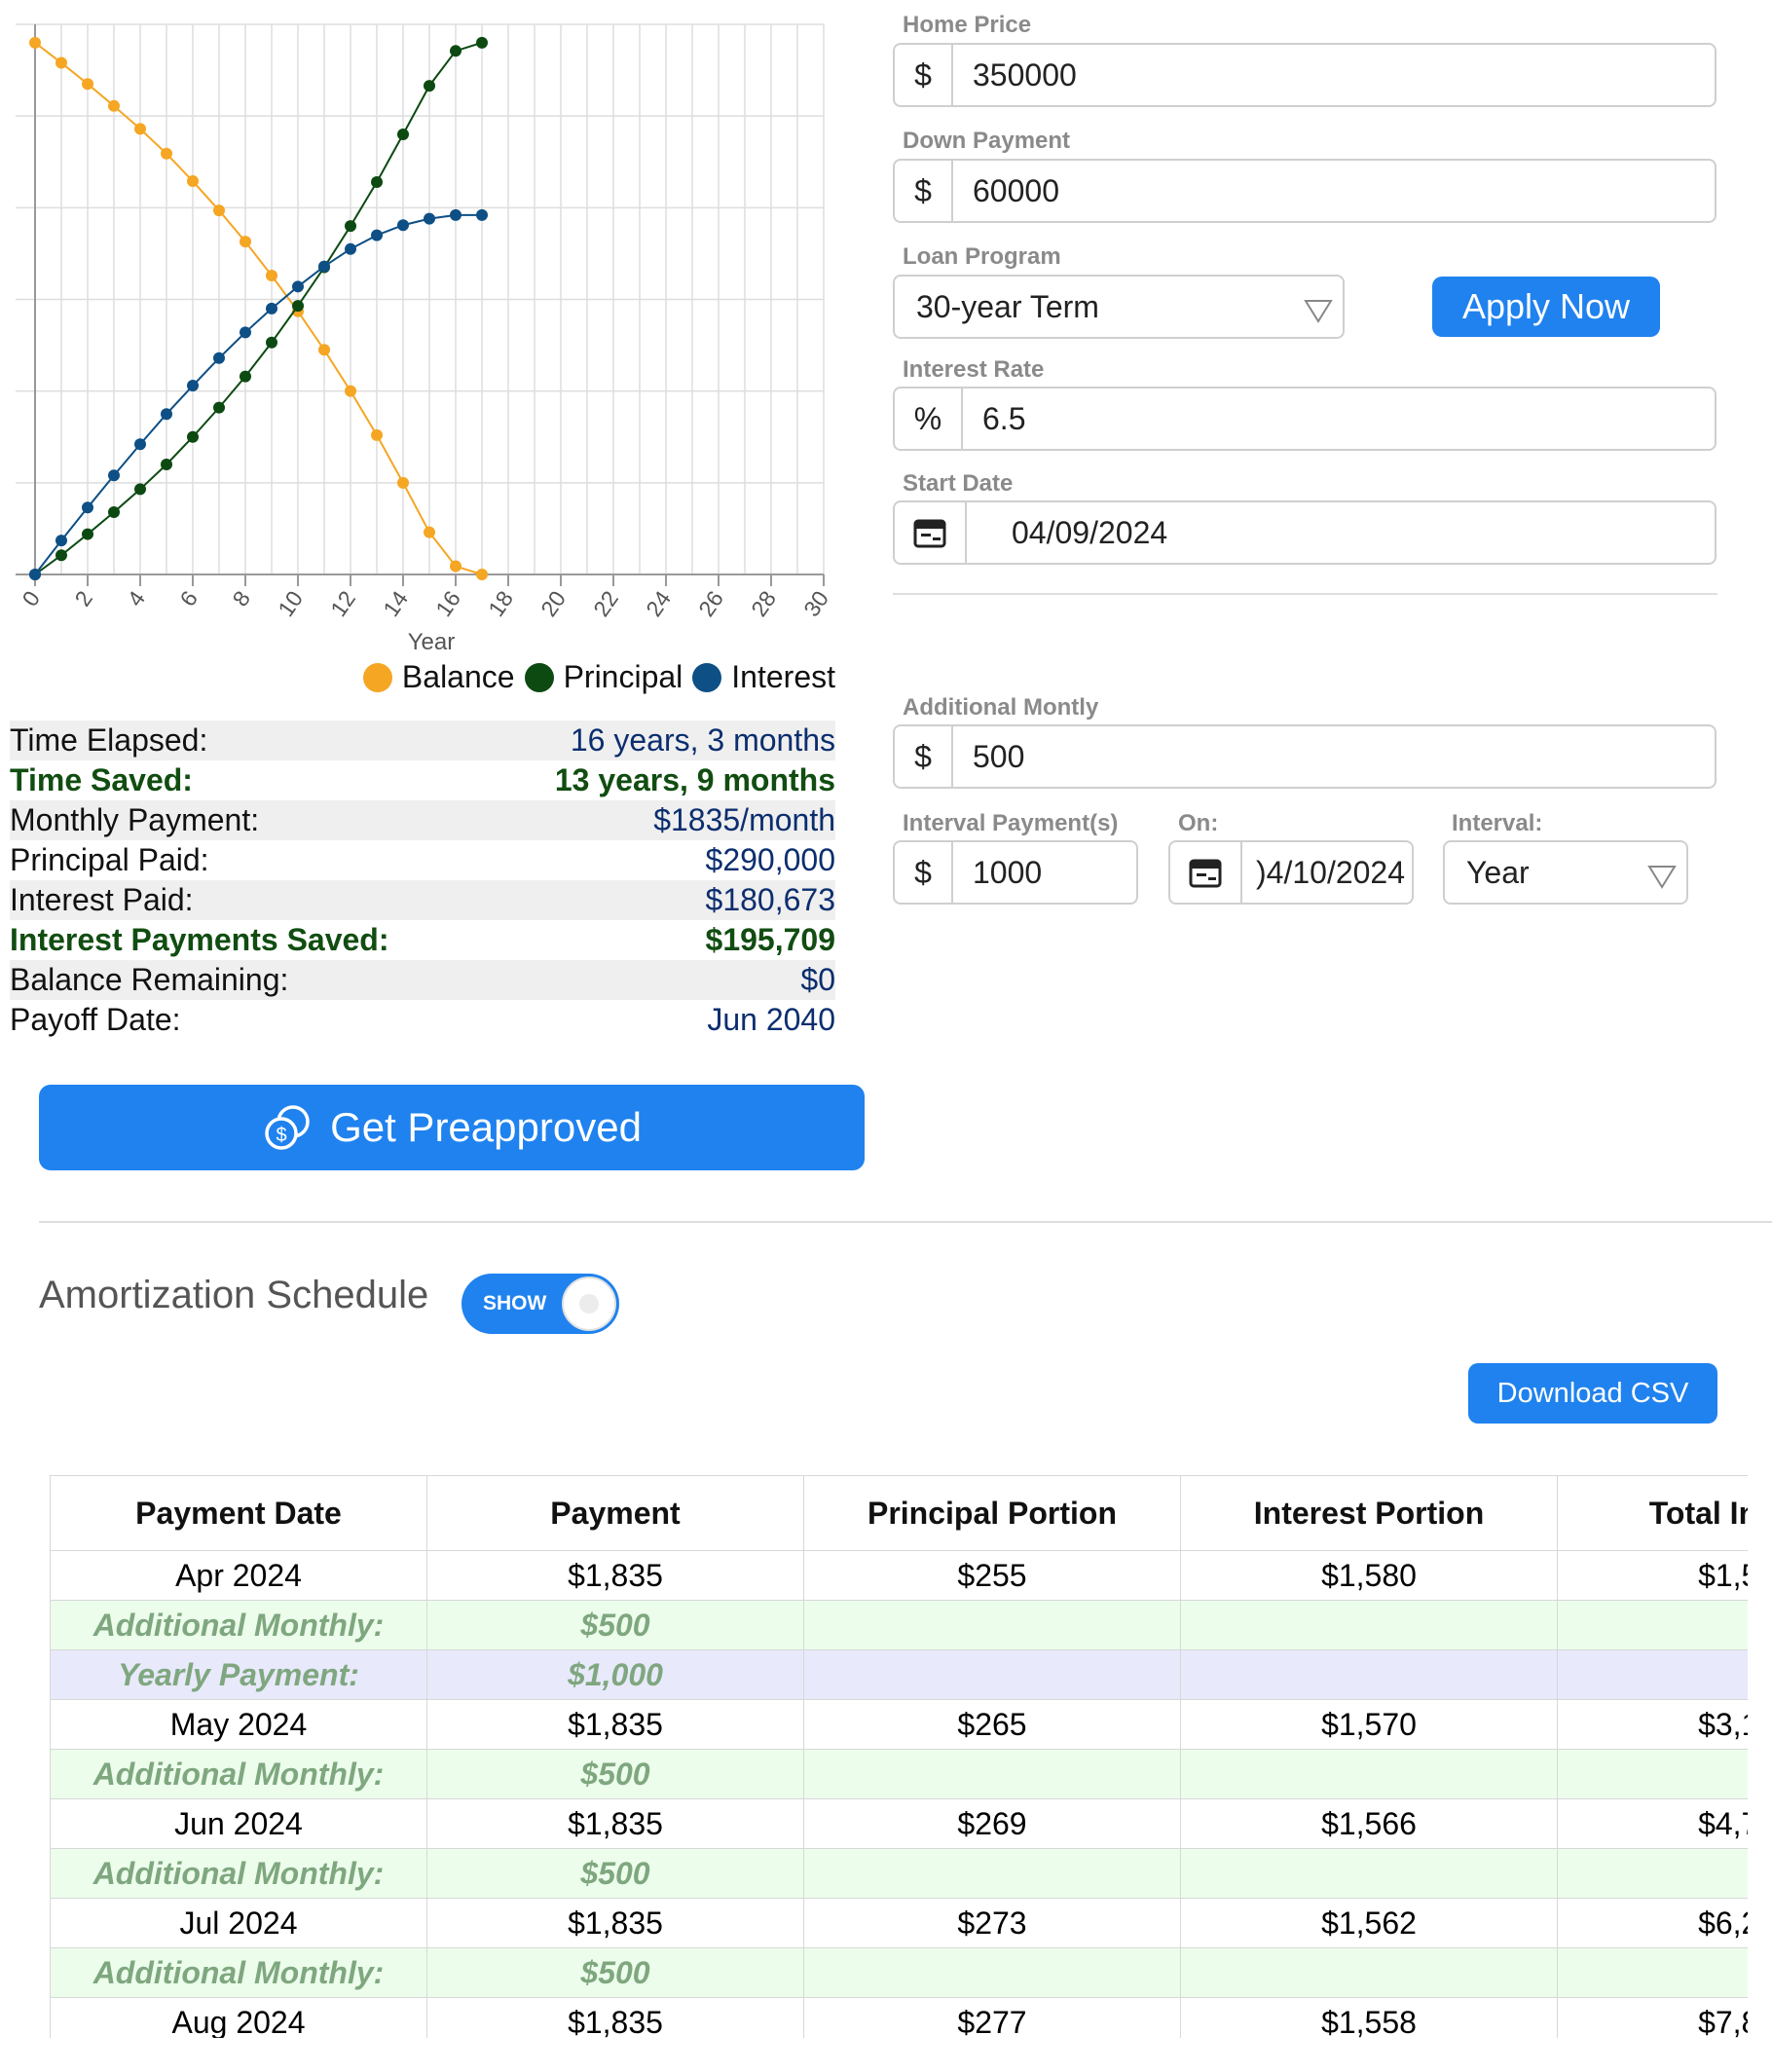 This screenshot has width=1772, height=2072. Describe the element at coordinates (540, 1304) in the screenshot. I see `schedule-toggle: SHOW` at that location.